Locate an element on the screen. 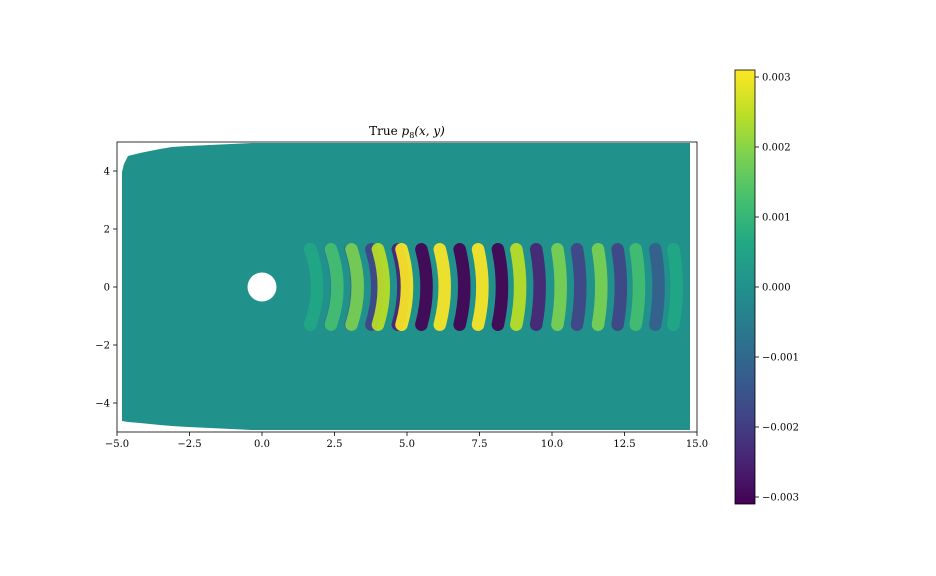 The height and width of the screenshot is (576, 936). x-tick-label: −5.0 is located at coordinates (117, 444).